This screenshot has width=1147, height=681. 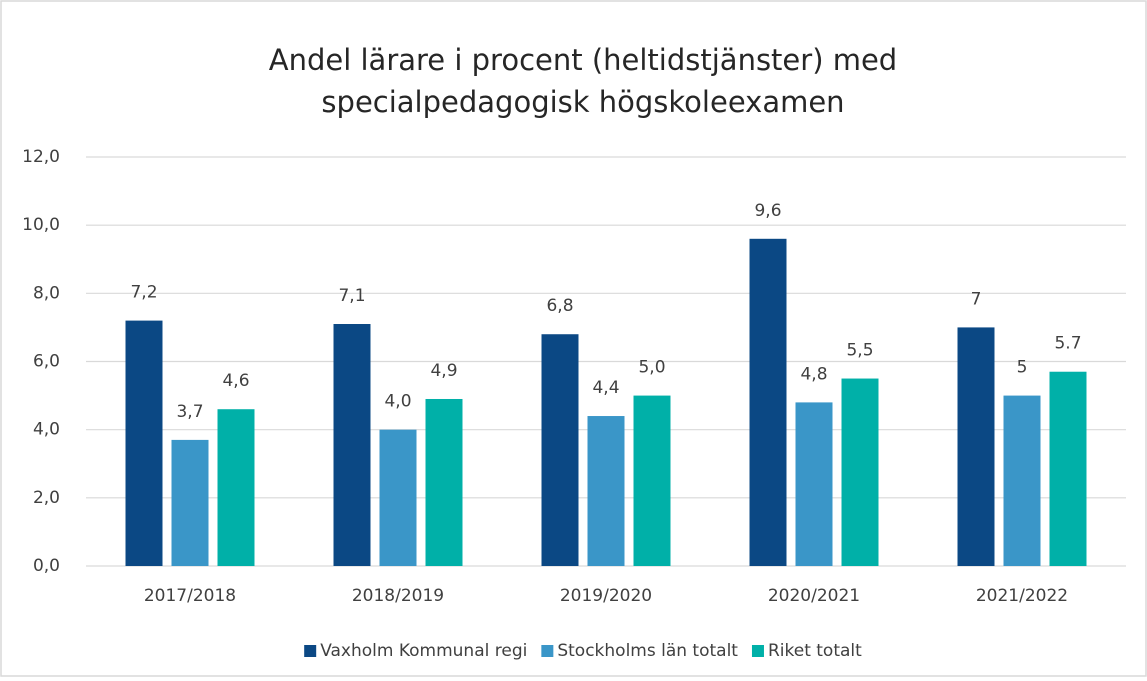 I want to click on x-tick-label: 2017/2018, so click(x=190, y=596).